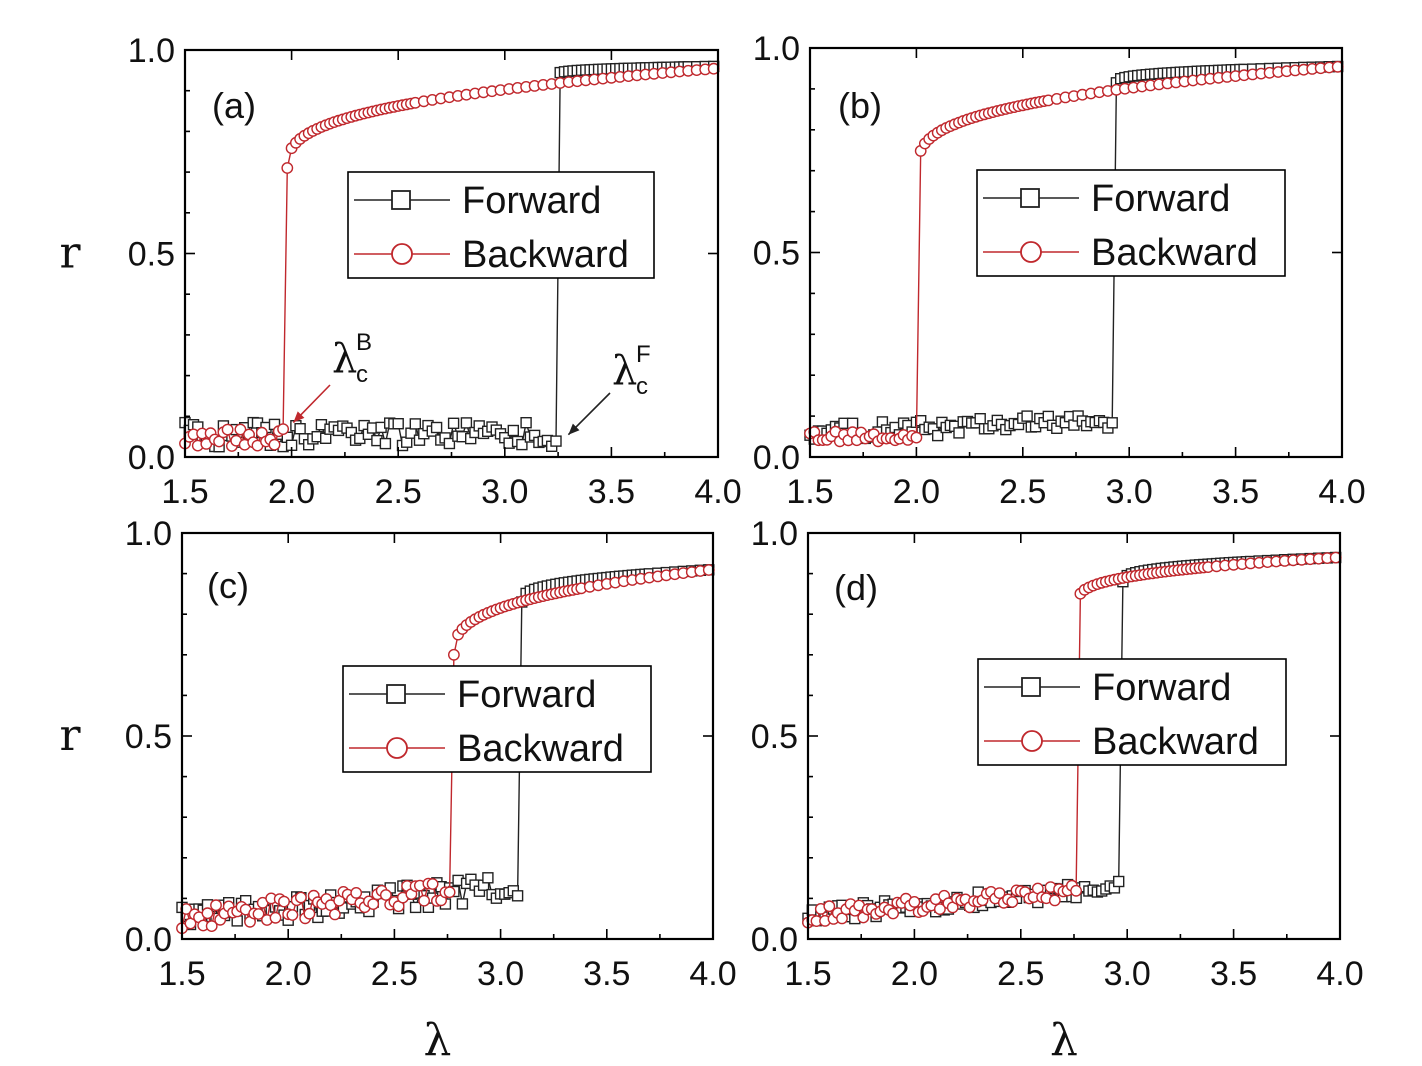 The height and width of the screenshot is (1066, 1422). Describe the element at coordinates (234, 105) in the screenshot. I see `panel-label: (a)` at that location.